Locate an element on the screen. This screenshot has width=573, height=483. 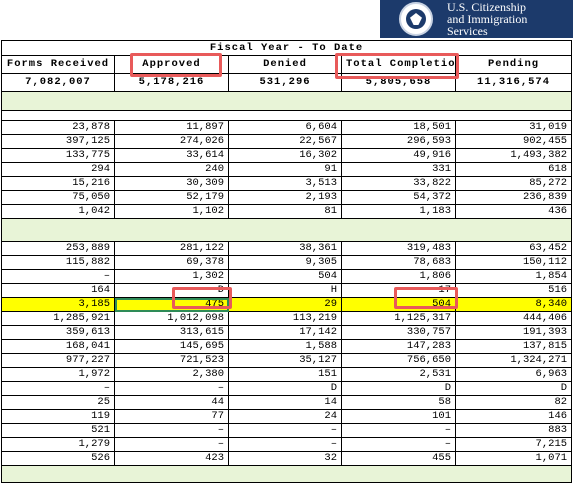
table-cell: 58 is located at coordinates (398, 402).